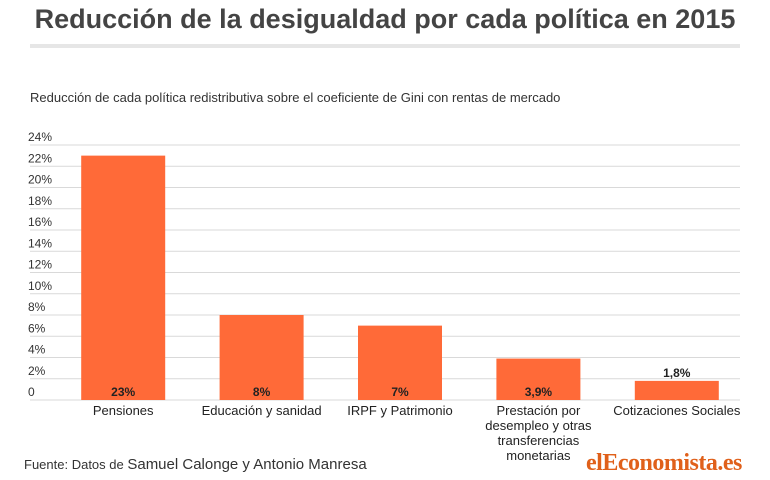 Image resolution: width=770 pixels, height=480 pixels. What do you see at coordinates (729, 463) in the screenshot?
I see `logo-tld: .es` at bounding box center [729, 463].